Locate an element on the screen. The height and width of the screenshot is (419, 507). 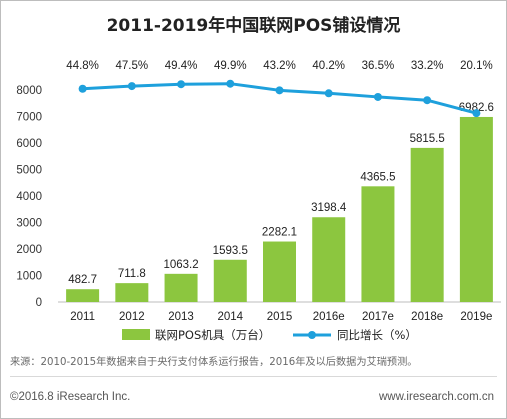
bar-value-label: 711.8 is located at coordinates (132, 274).